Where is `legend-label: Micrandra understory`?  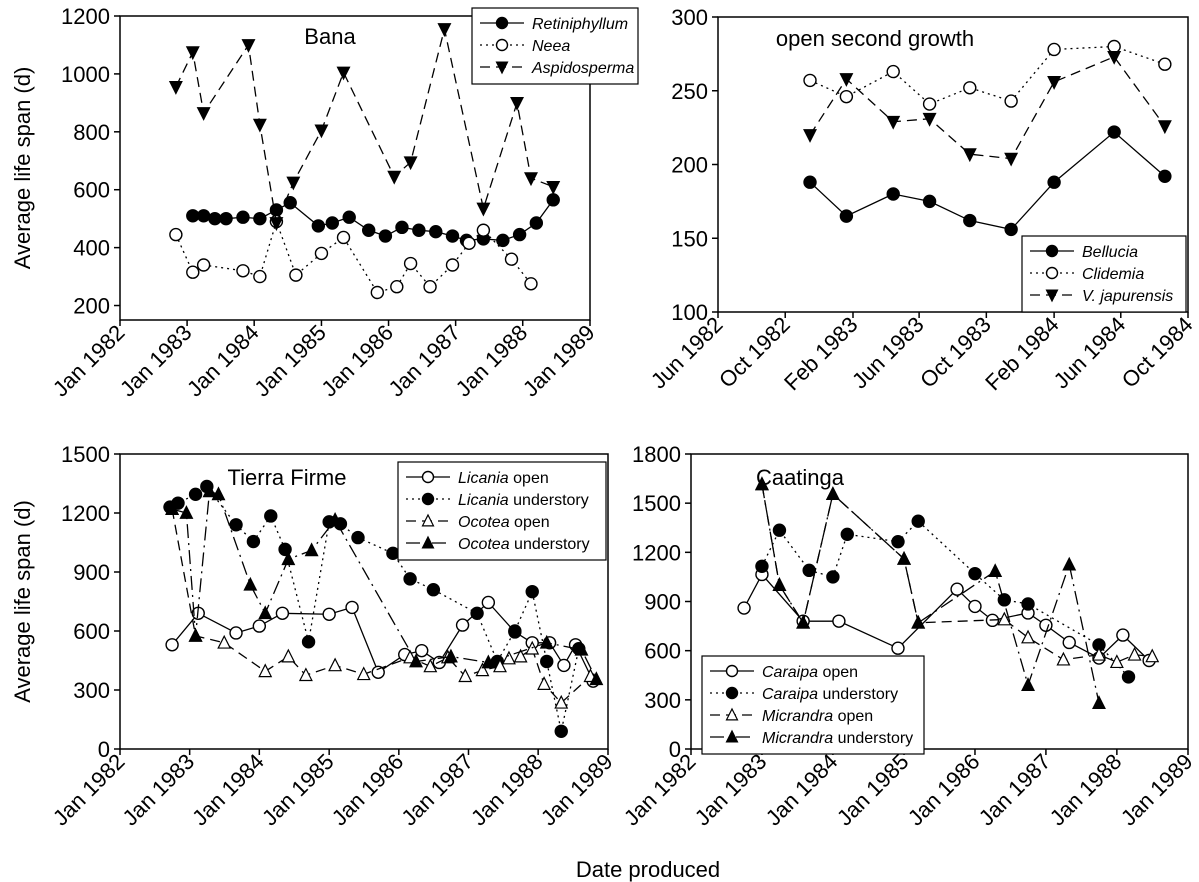 legend-label: Micrandra understory is located at coordinates (837, 738).